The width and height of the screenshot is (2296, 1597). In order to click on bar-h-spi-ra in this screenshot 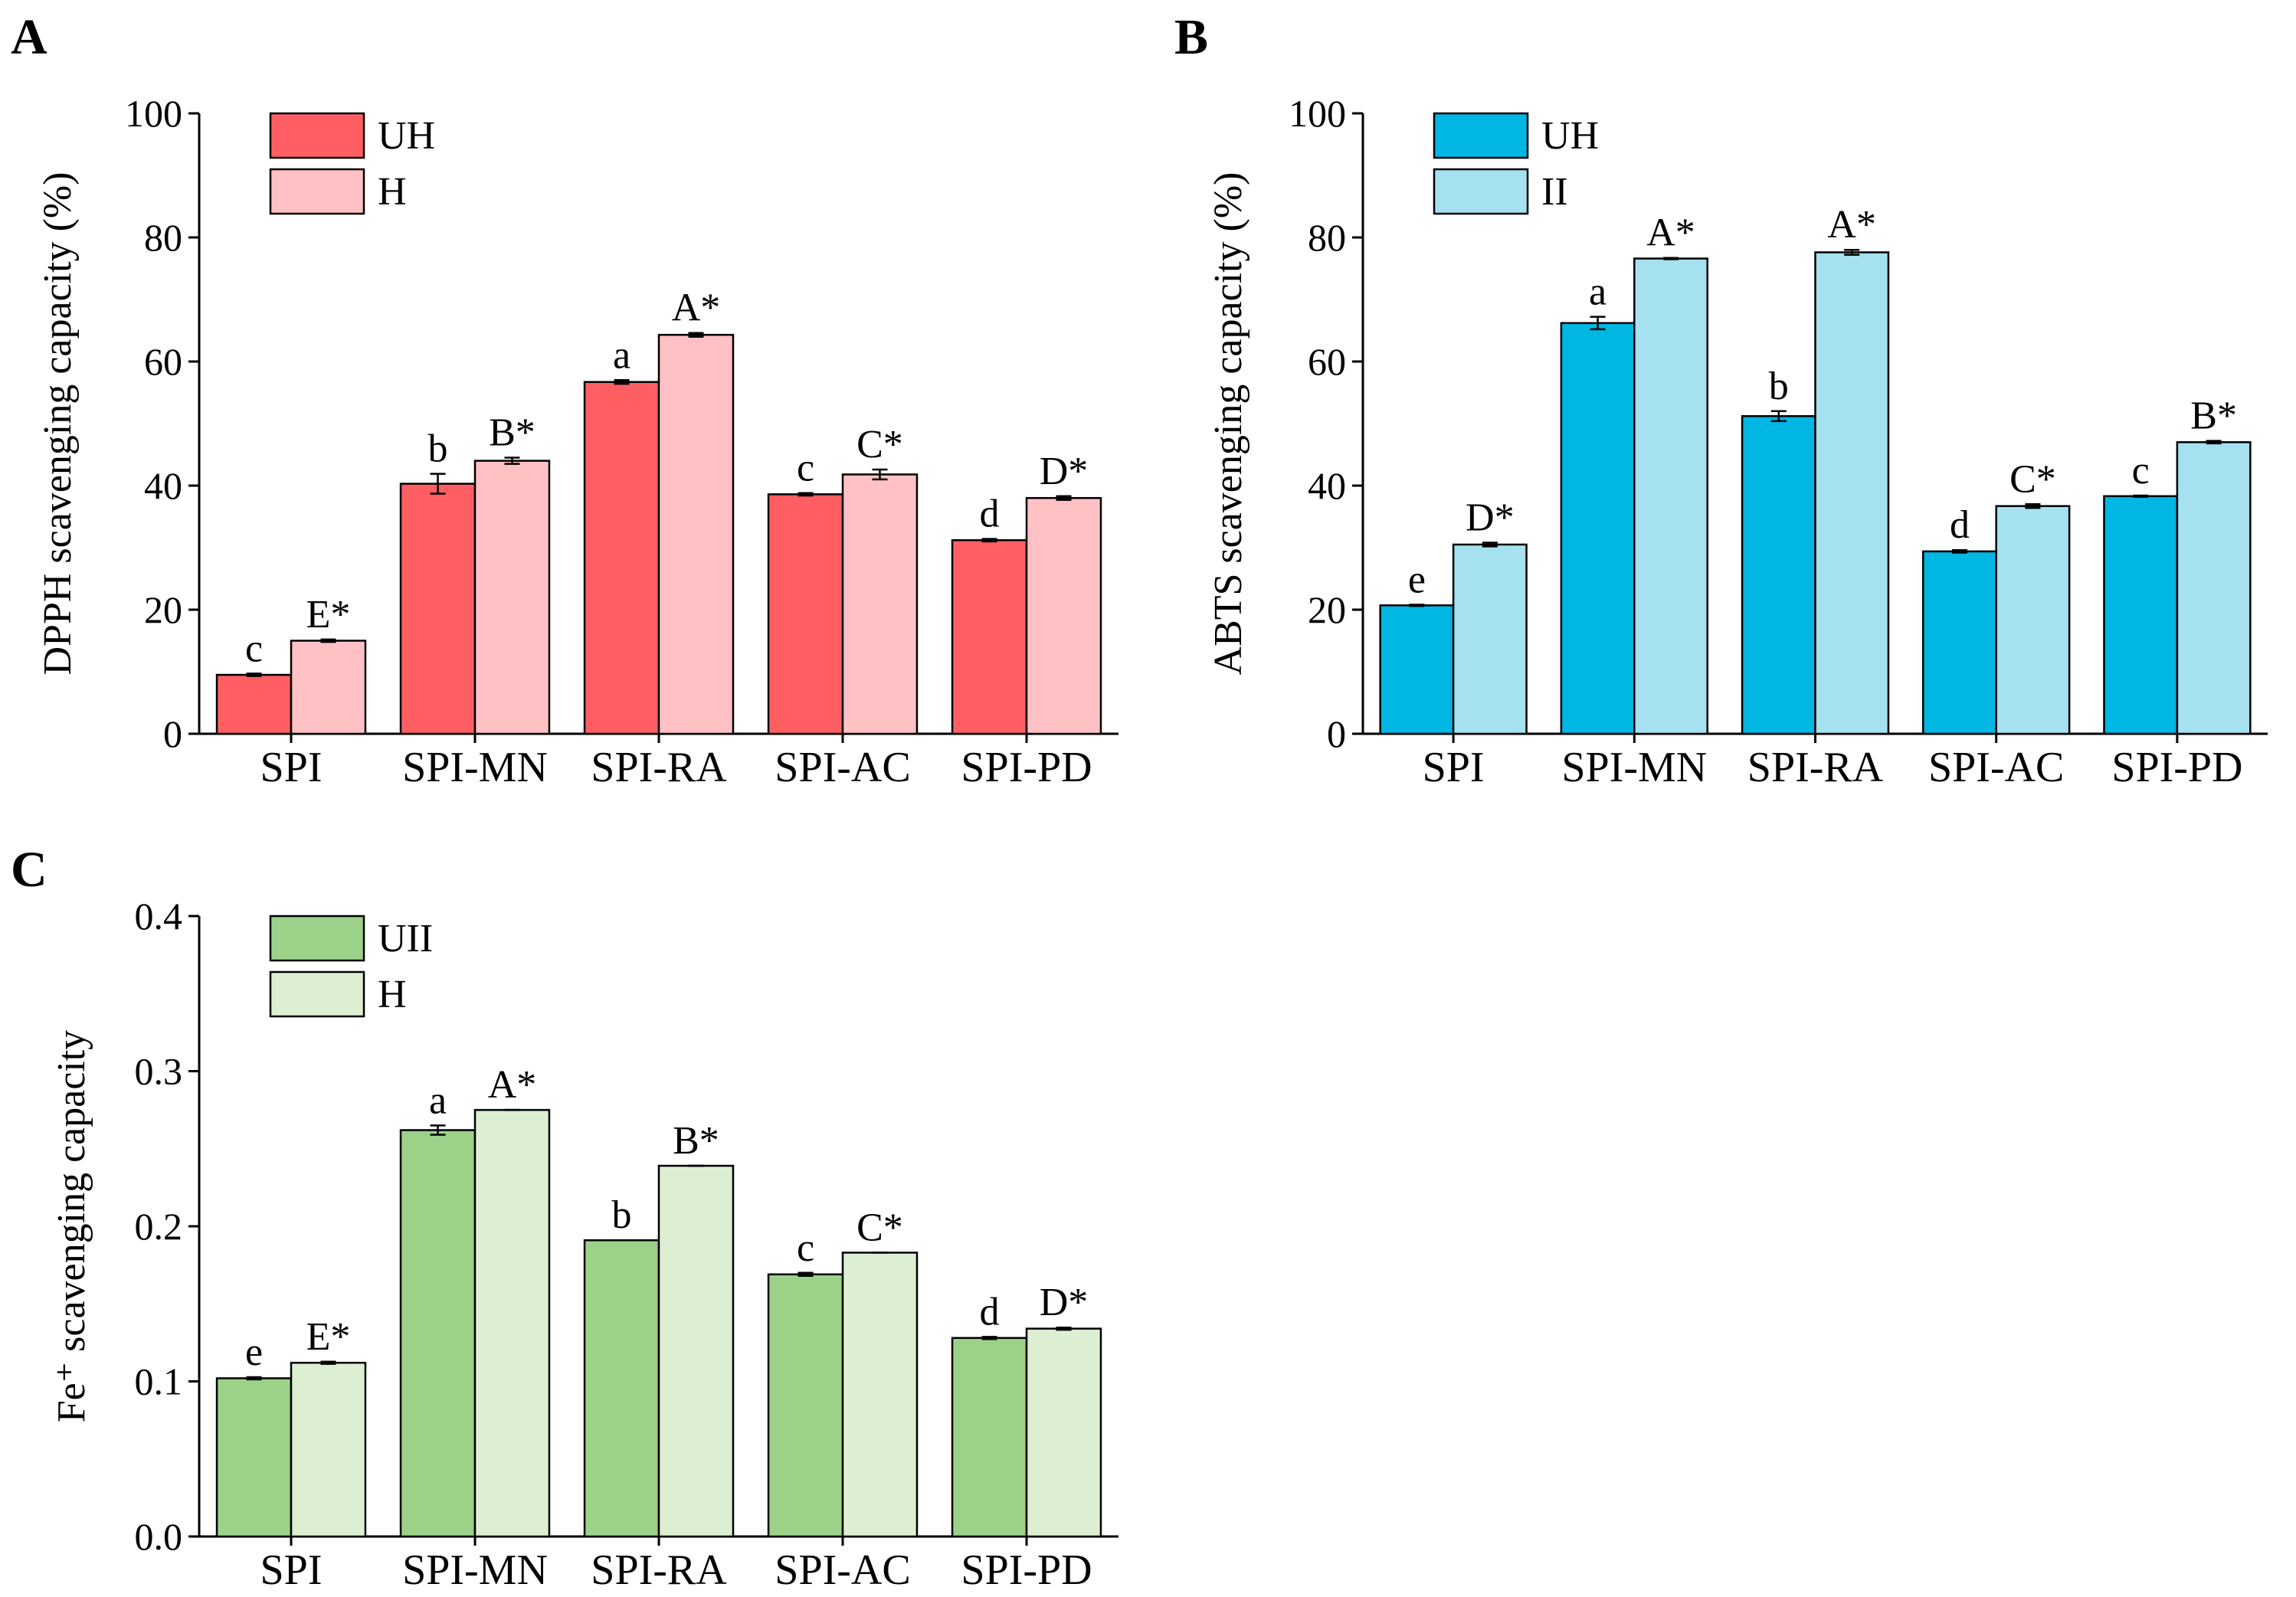, I will do `click(696, 534)`.